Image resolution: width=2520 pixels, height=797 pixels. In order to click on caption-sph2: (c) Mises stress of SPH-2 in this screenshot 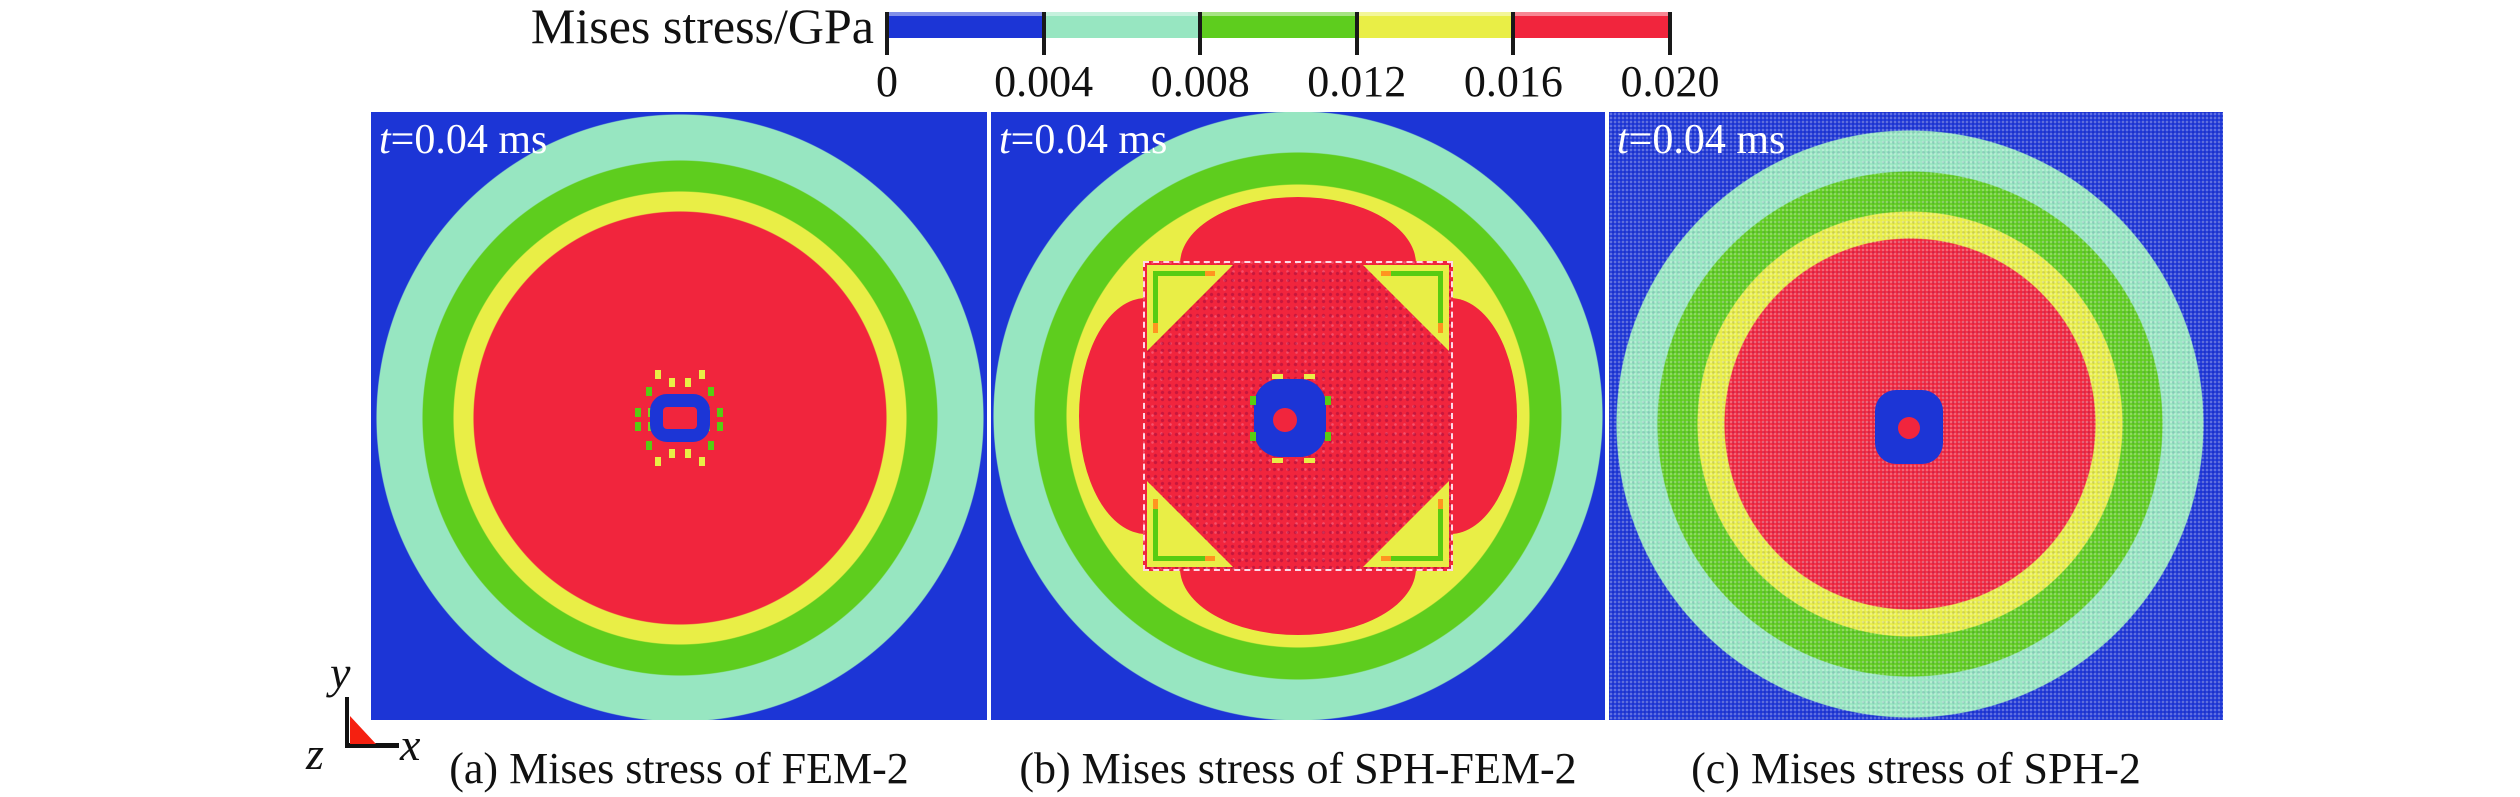, I will do `click(1916, 768)`.